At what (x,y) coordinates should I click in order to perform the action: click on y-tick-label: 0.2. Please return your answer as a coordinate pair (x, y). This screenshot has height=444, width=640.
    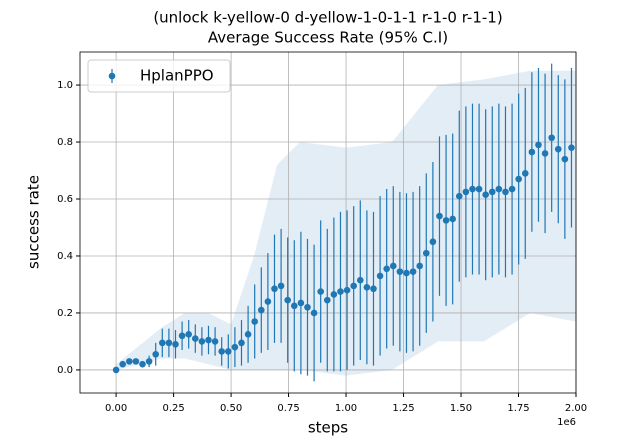
    Looking at the image, I should click on (65, 313).